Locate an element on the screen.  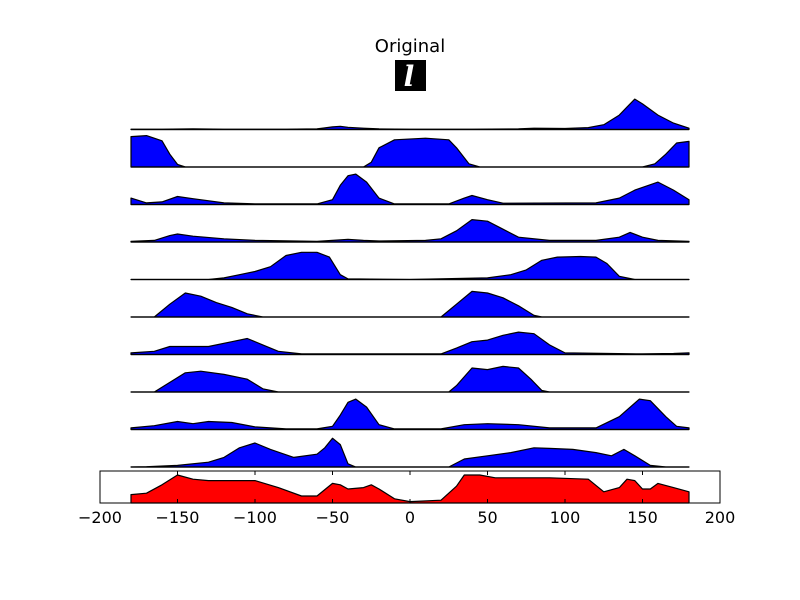
digit-thumbnail-glyph: l is located at coordinates (409, 76).